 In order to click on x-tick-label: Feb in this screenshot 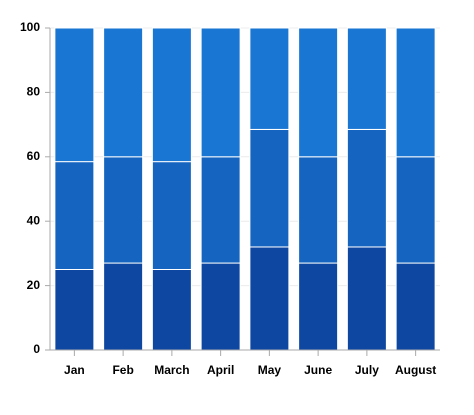, I will do `click(122, 370)`.